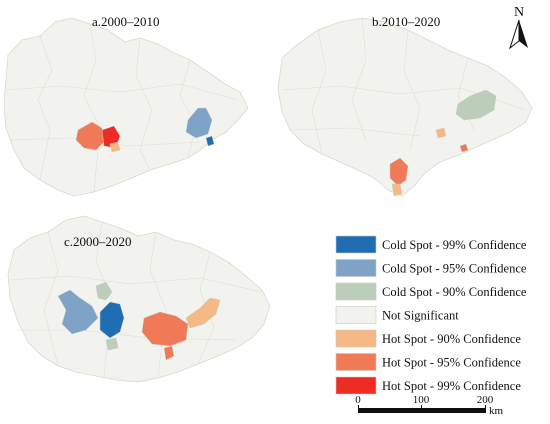 The height and width of the screenshot is (424, 550). What do you see at coordinates (451, 363) in the screenshot?
I see `legend-label-5: Hot Spot - 95% Confidence` at bounding box center [451, 363].